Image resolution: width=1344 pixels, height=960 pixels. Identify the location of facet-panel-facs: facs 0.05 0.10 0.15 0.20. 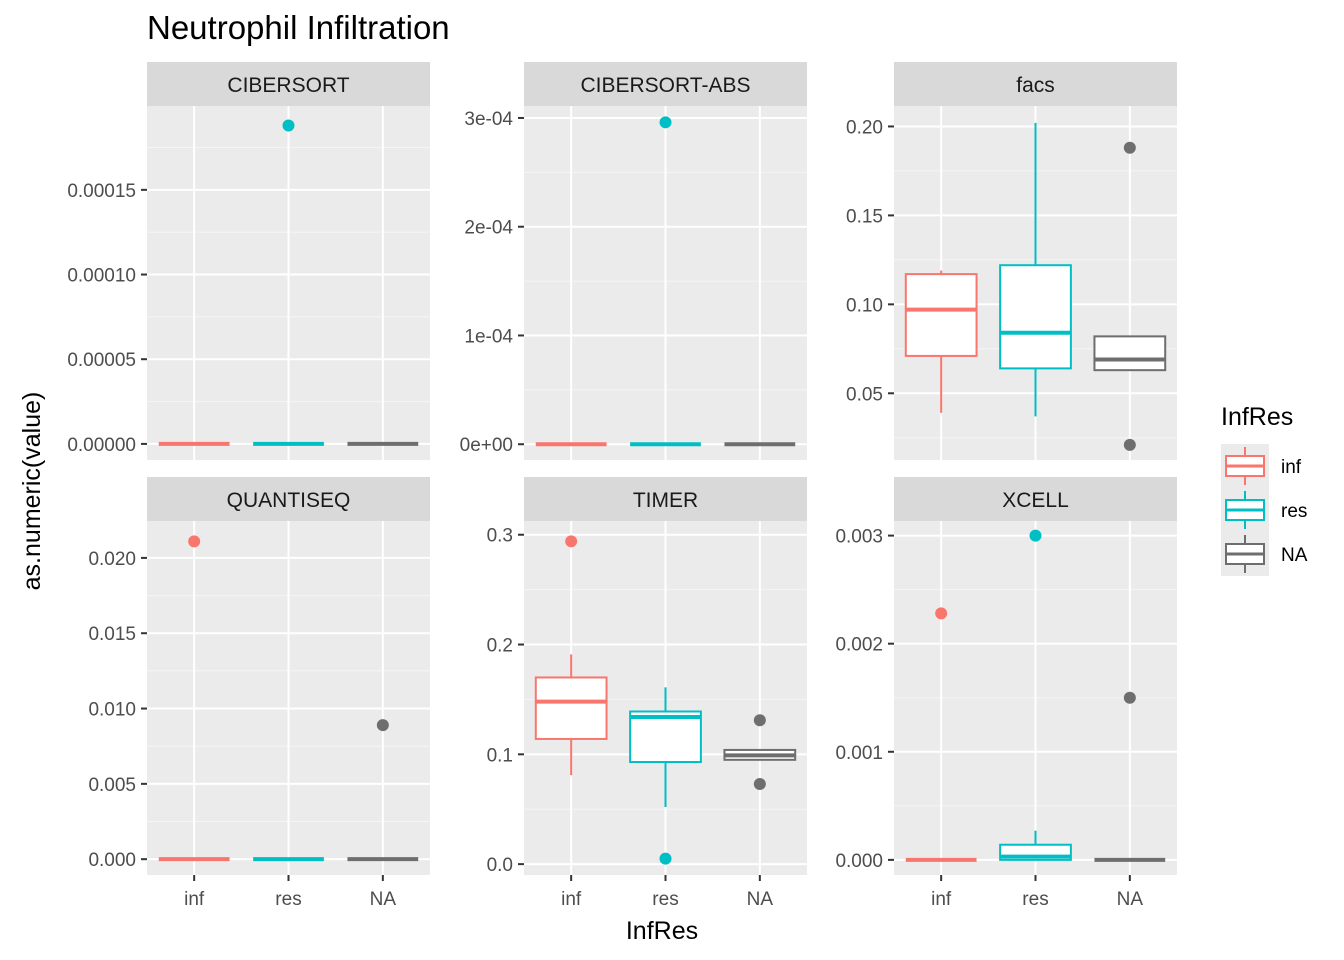
(1011, 261).